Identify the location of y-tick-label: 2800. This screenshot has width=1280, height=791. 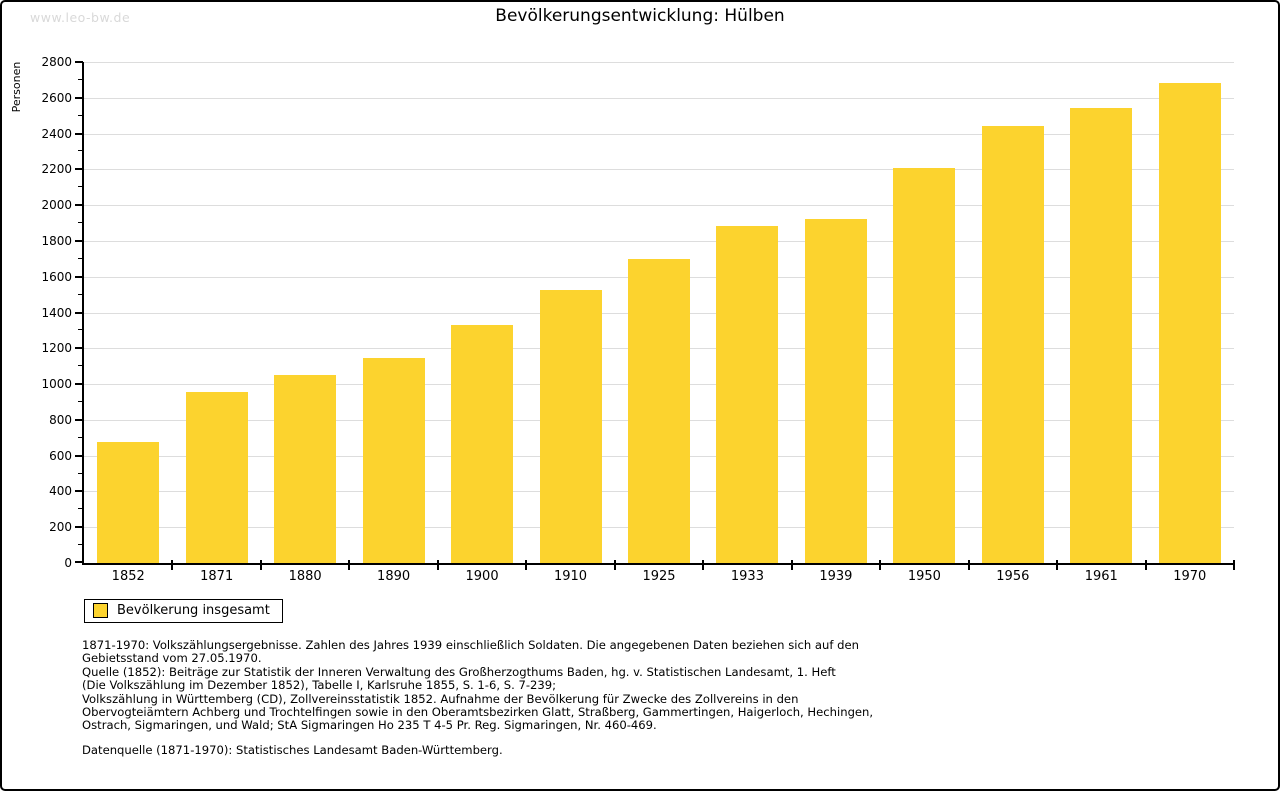
(56, 62).